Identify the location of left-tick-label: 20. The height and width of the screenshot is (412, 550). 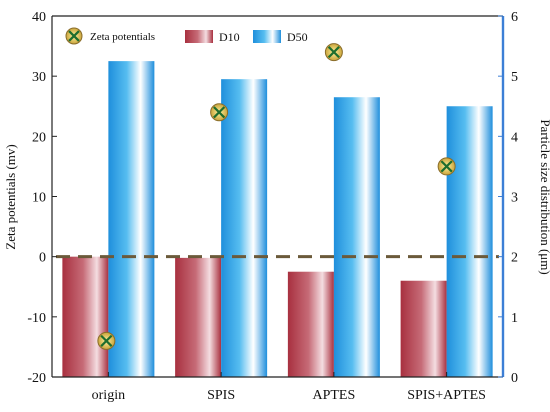
(39, 137).